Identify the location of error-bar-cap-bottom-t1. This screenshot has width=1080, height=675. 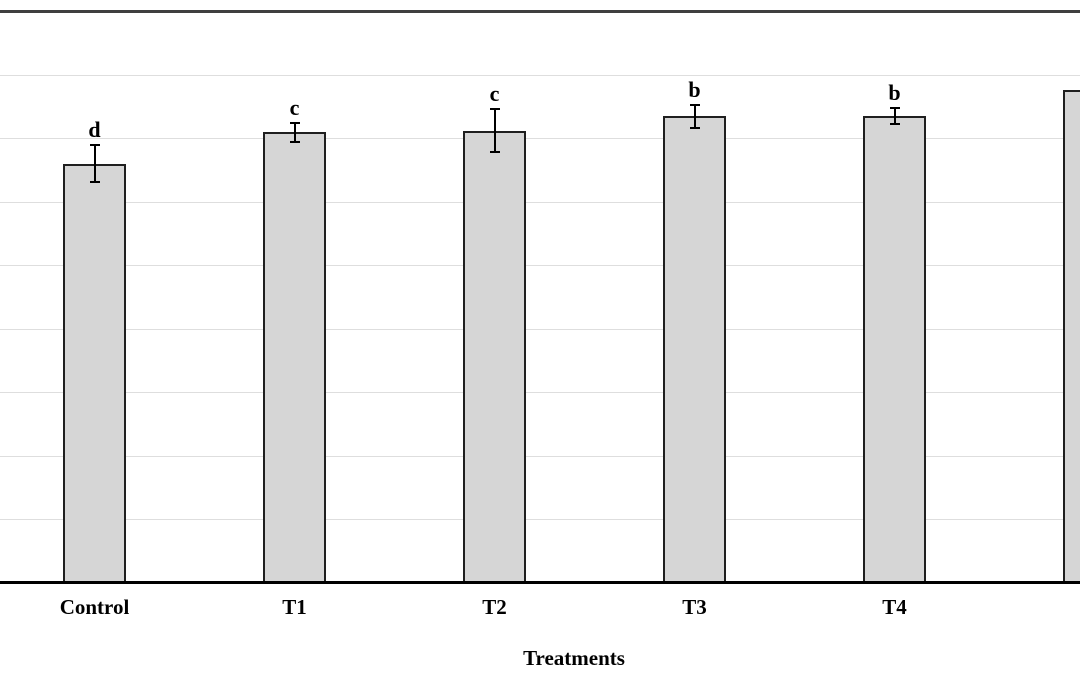
(294, 141).